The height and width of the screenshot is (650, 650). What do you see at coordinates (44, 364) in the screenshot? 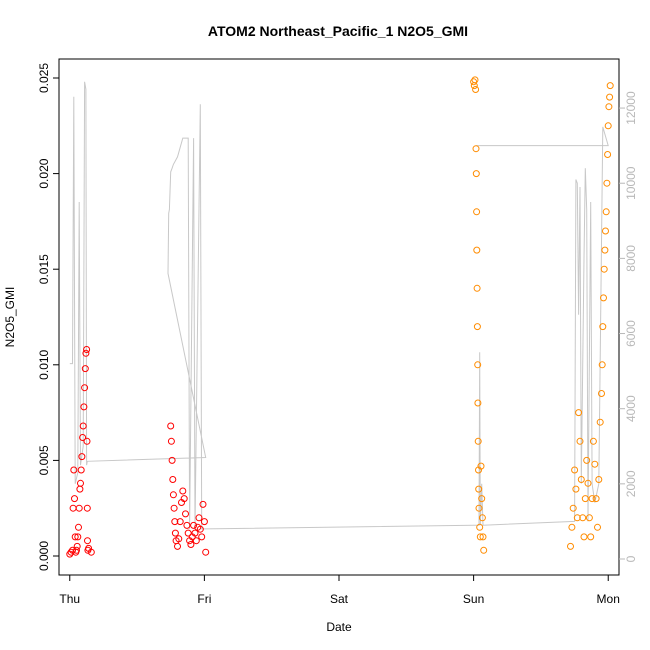
I see `y-tick-label: 0.010` at bounding box center [44, 364].